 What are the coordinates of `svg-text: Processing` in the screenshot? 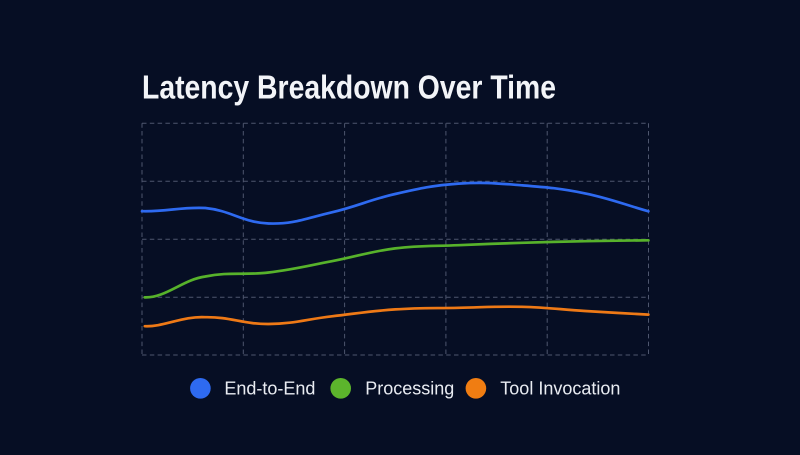 It's located at (409, 389).